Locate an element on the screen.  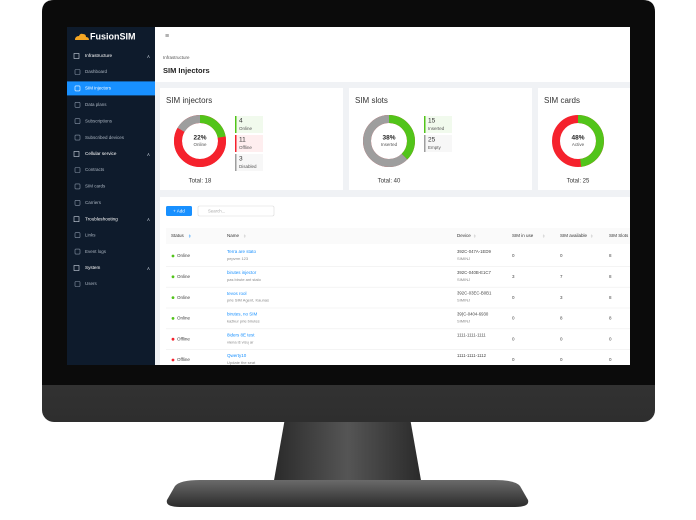
legend-value: 15 is located at coordinates (432, 121).